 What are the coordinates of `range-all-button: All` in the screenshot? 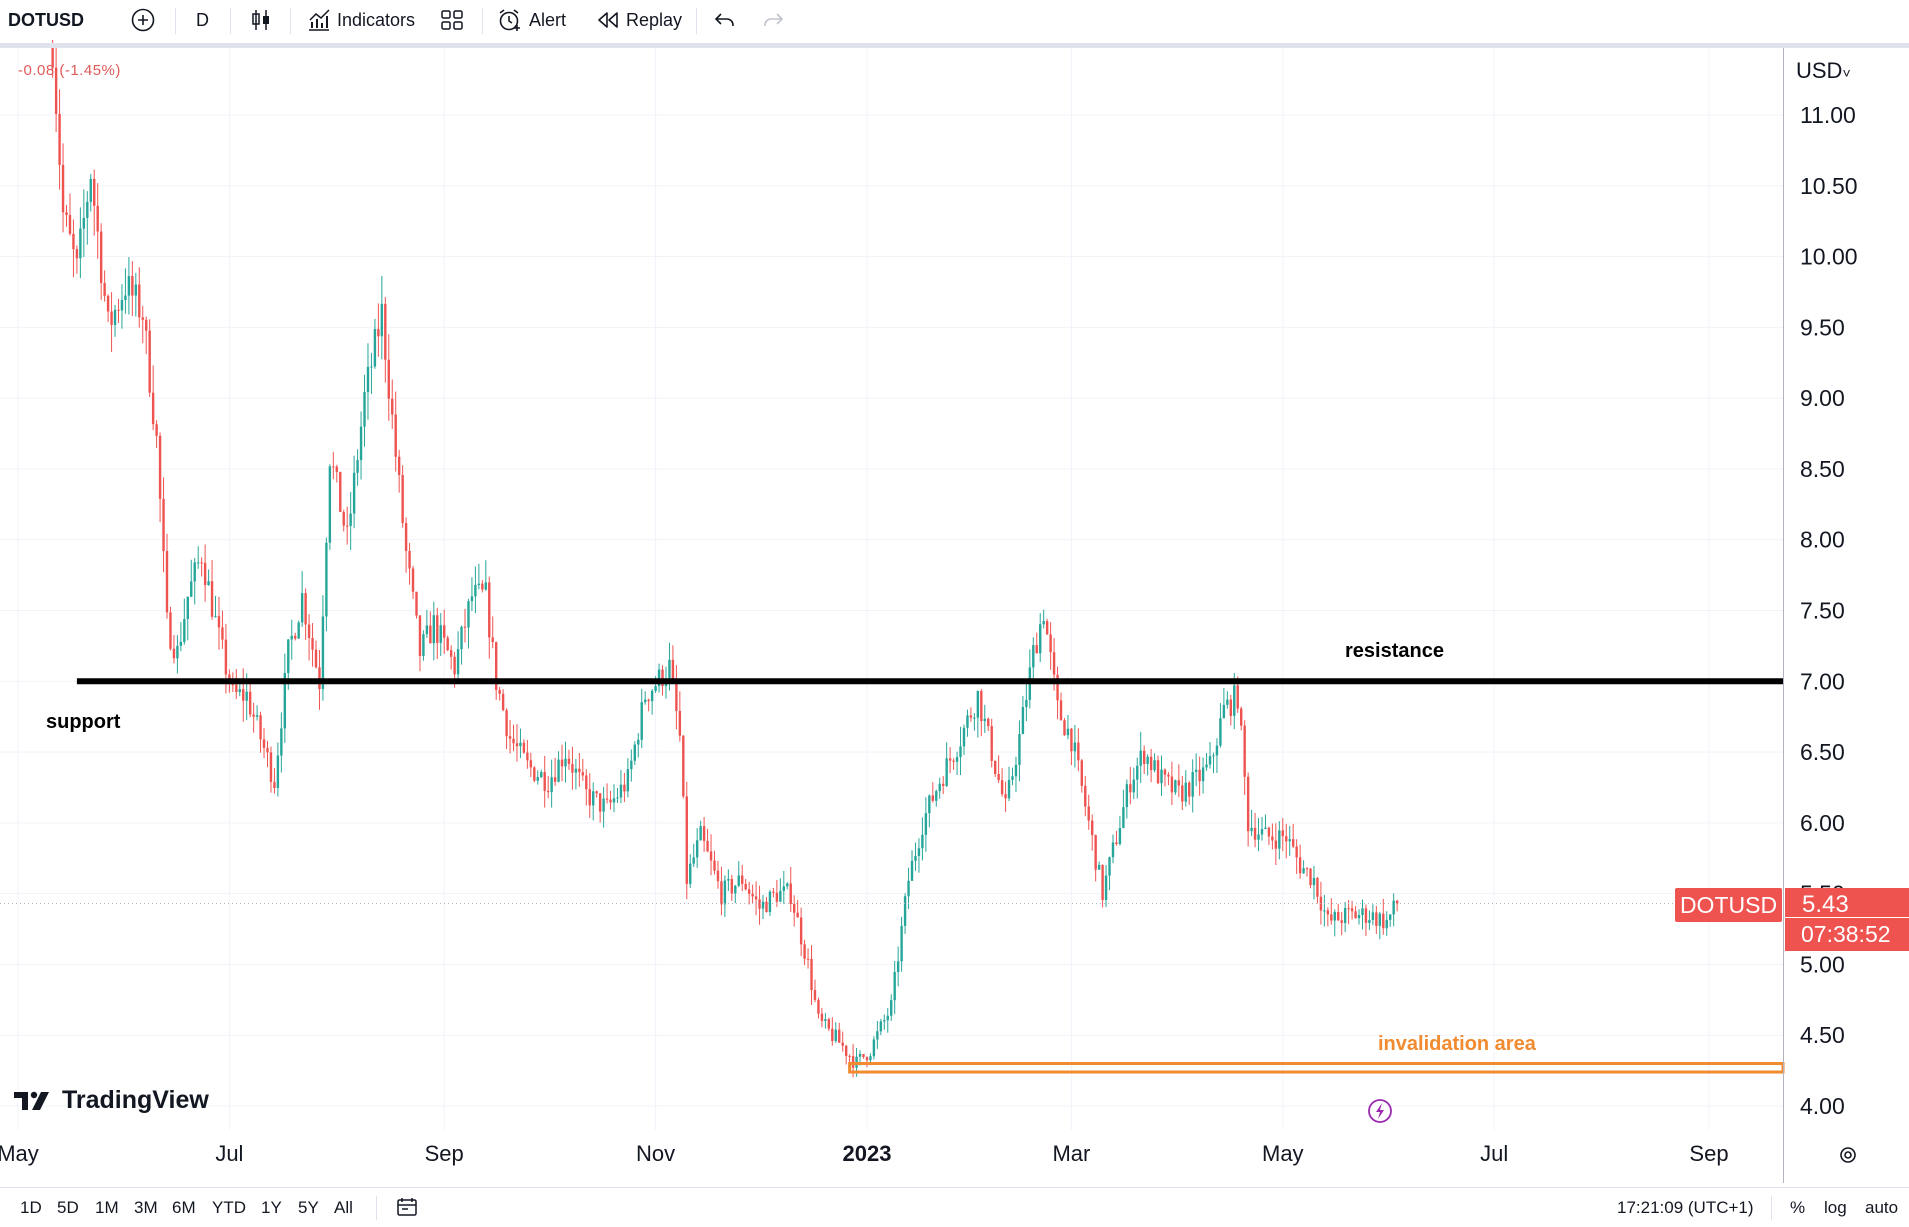 It's located at (343, 1207).